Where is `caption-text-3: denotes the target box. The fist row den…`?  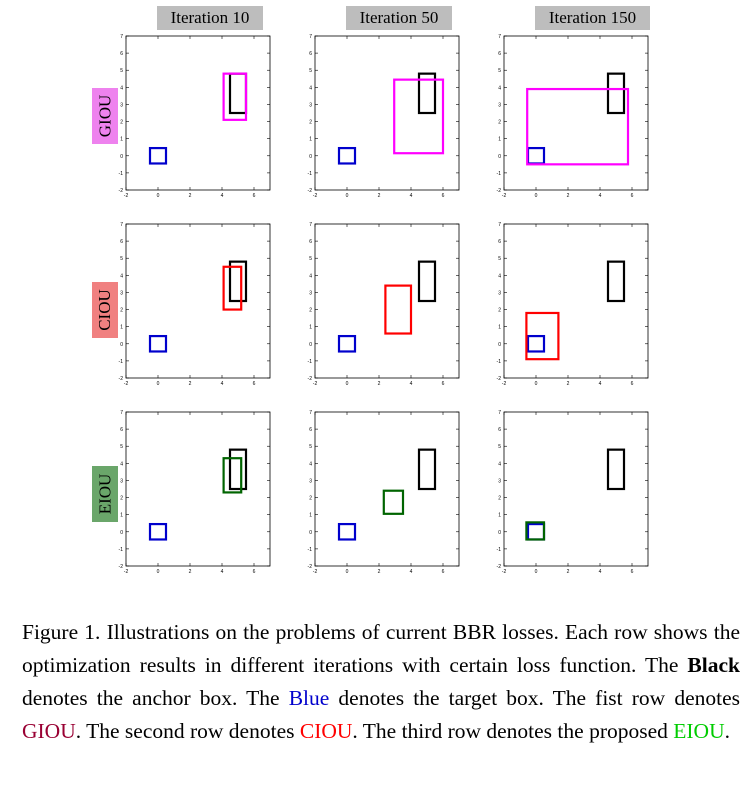
caption-text-3: denotes the target box. The fist row den… is located at coordinates (534, 698).